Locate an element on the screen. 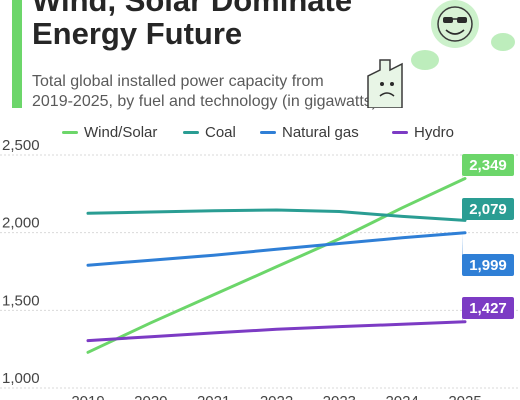 The height and width of the screenshot is (400, 520). chart-title: Wind, Solar Dominate Energy Future is located at coordinates (192, 25).